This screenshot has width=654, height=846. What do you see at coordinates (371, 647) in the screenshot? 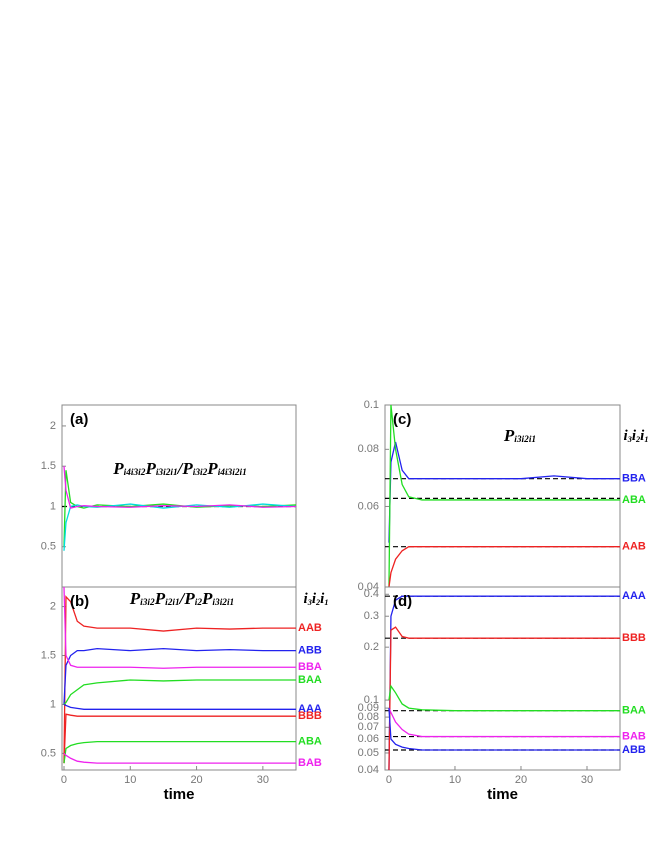
I see `y-tick-label: 0.2` at bounding box center [371, 647].